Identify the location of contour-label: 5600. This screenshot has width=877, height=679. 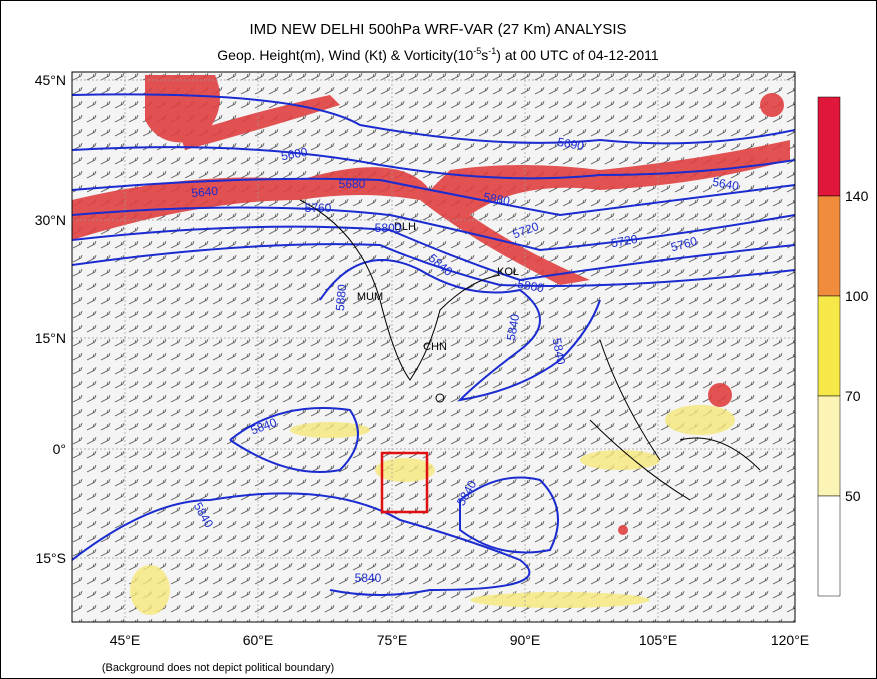
(294, 154).